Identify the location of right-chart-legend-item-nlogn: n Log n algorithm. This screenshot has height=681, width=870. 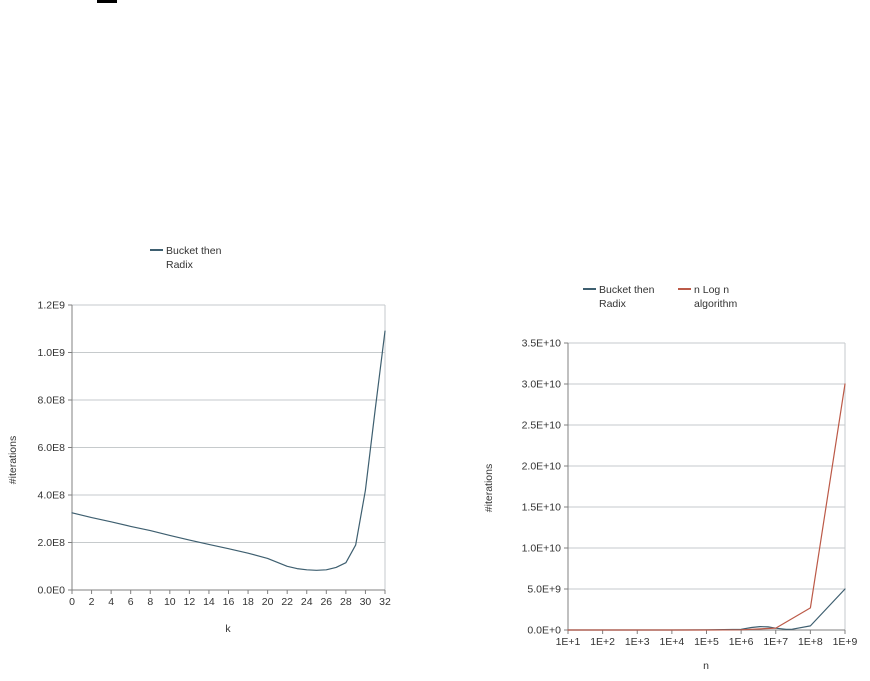
(707, 297).